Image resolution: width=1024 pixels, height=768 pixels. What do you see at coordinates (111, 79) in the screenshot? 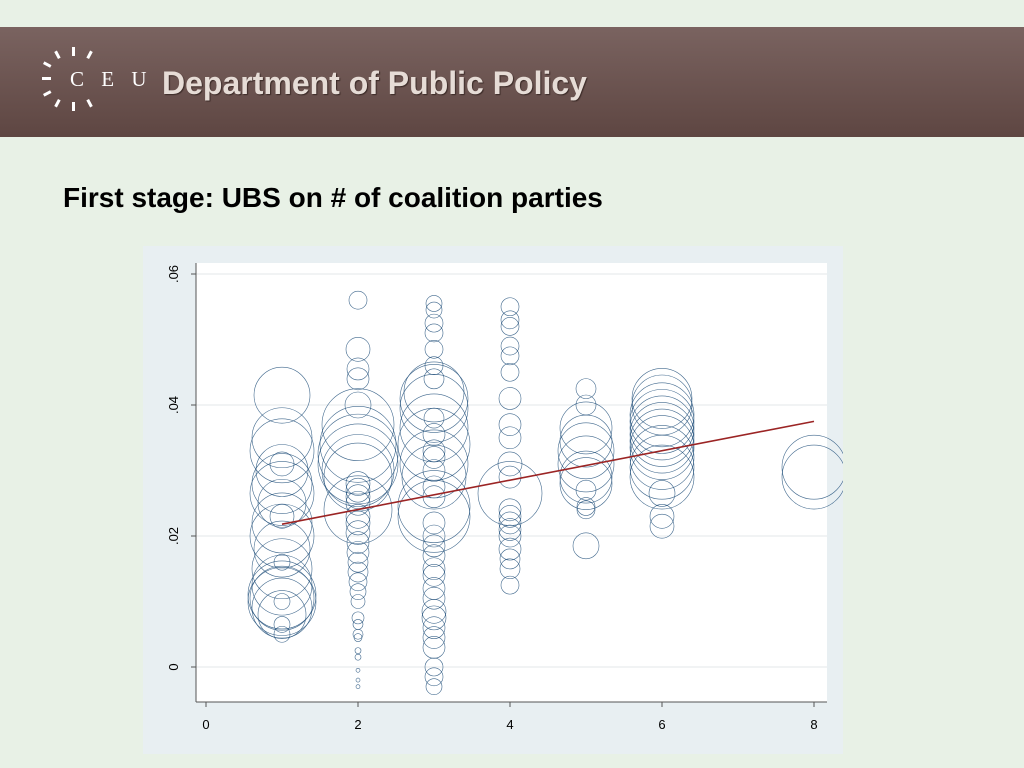
I see `logo-letters: C E U` at bounding box center [111, 79].